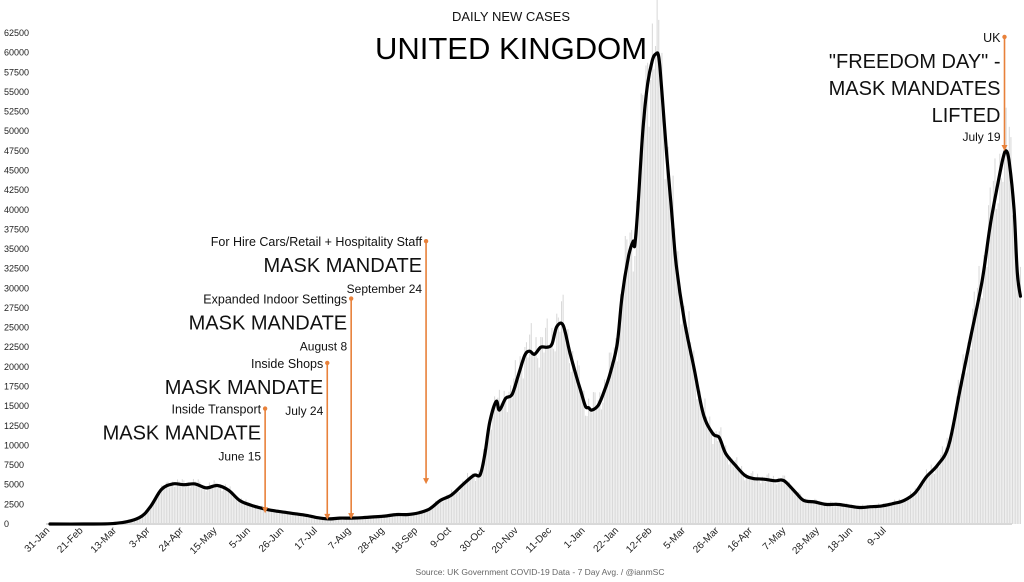 This screenshot has width=1024, height=582. What do you see at coordinates (343, 266) in the screenshot?
I see `annotation-label-big: MASK MANDATE` at bounding box center [343, 266].